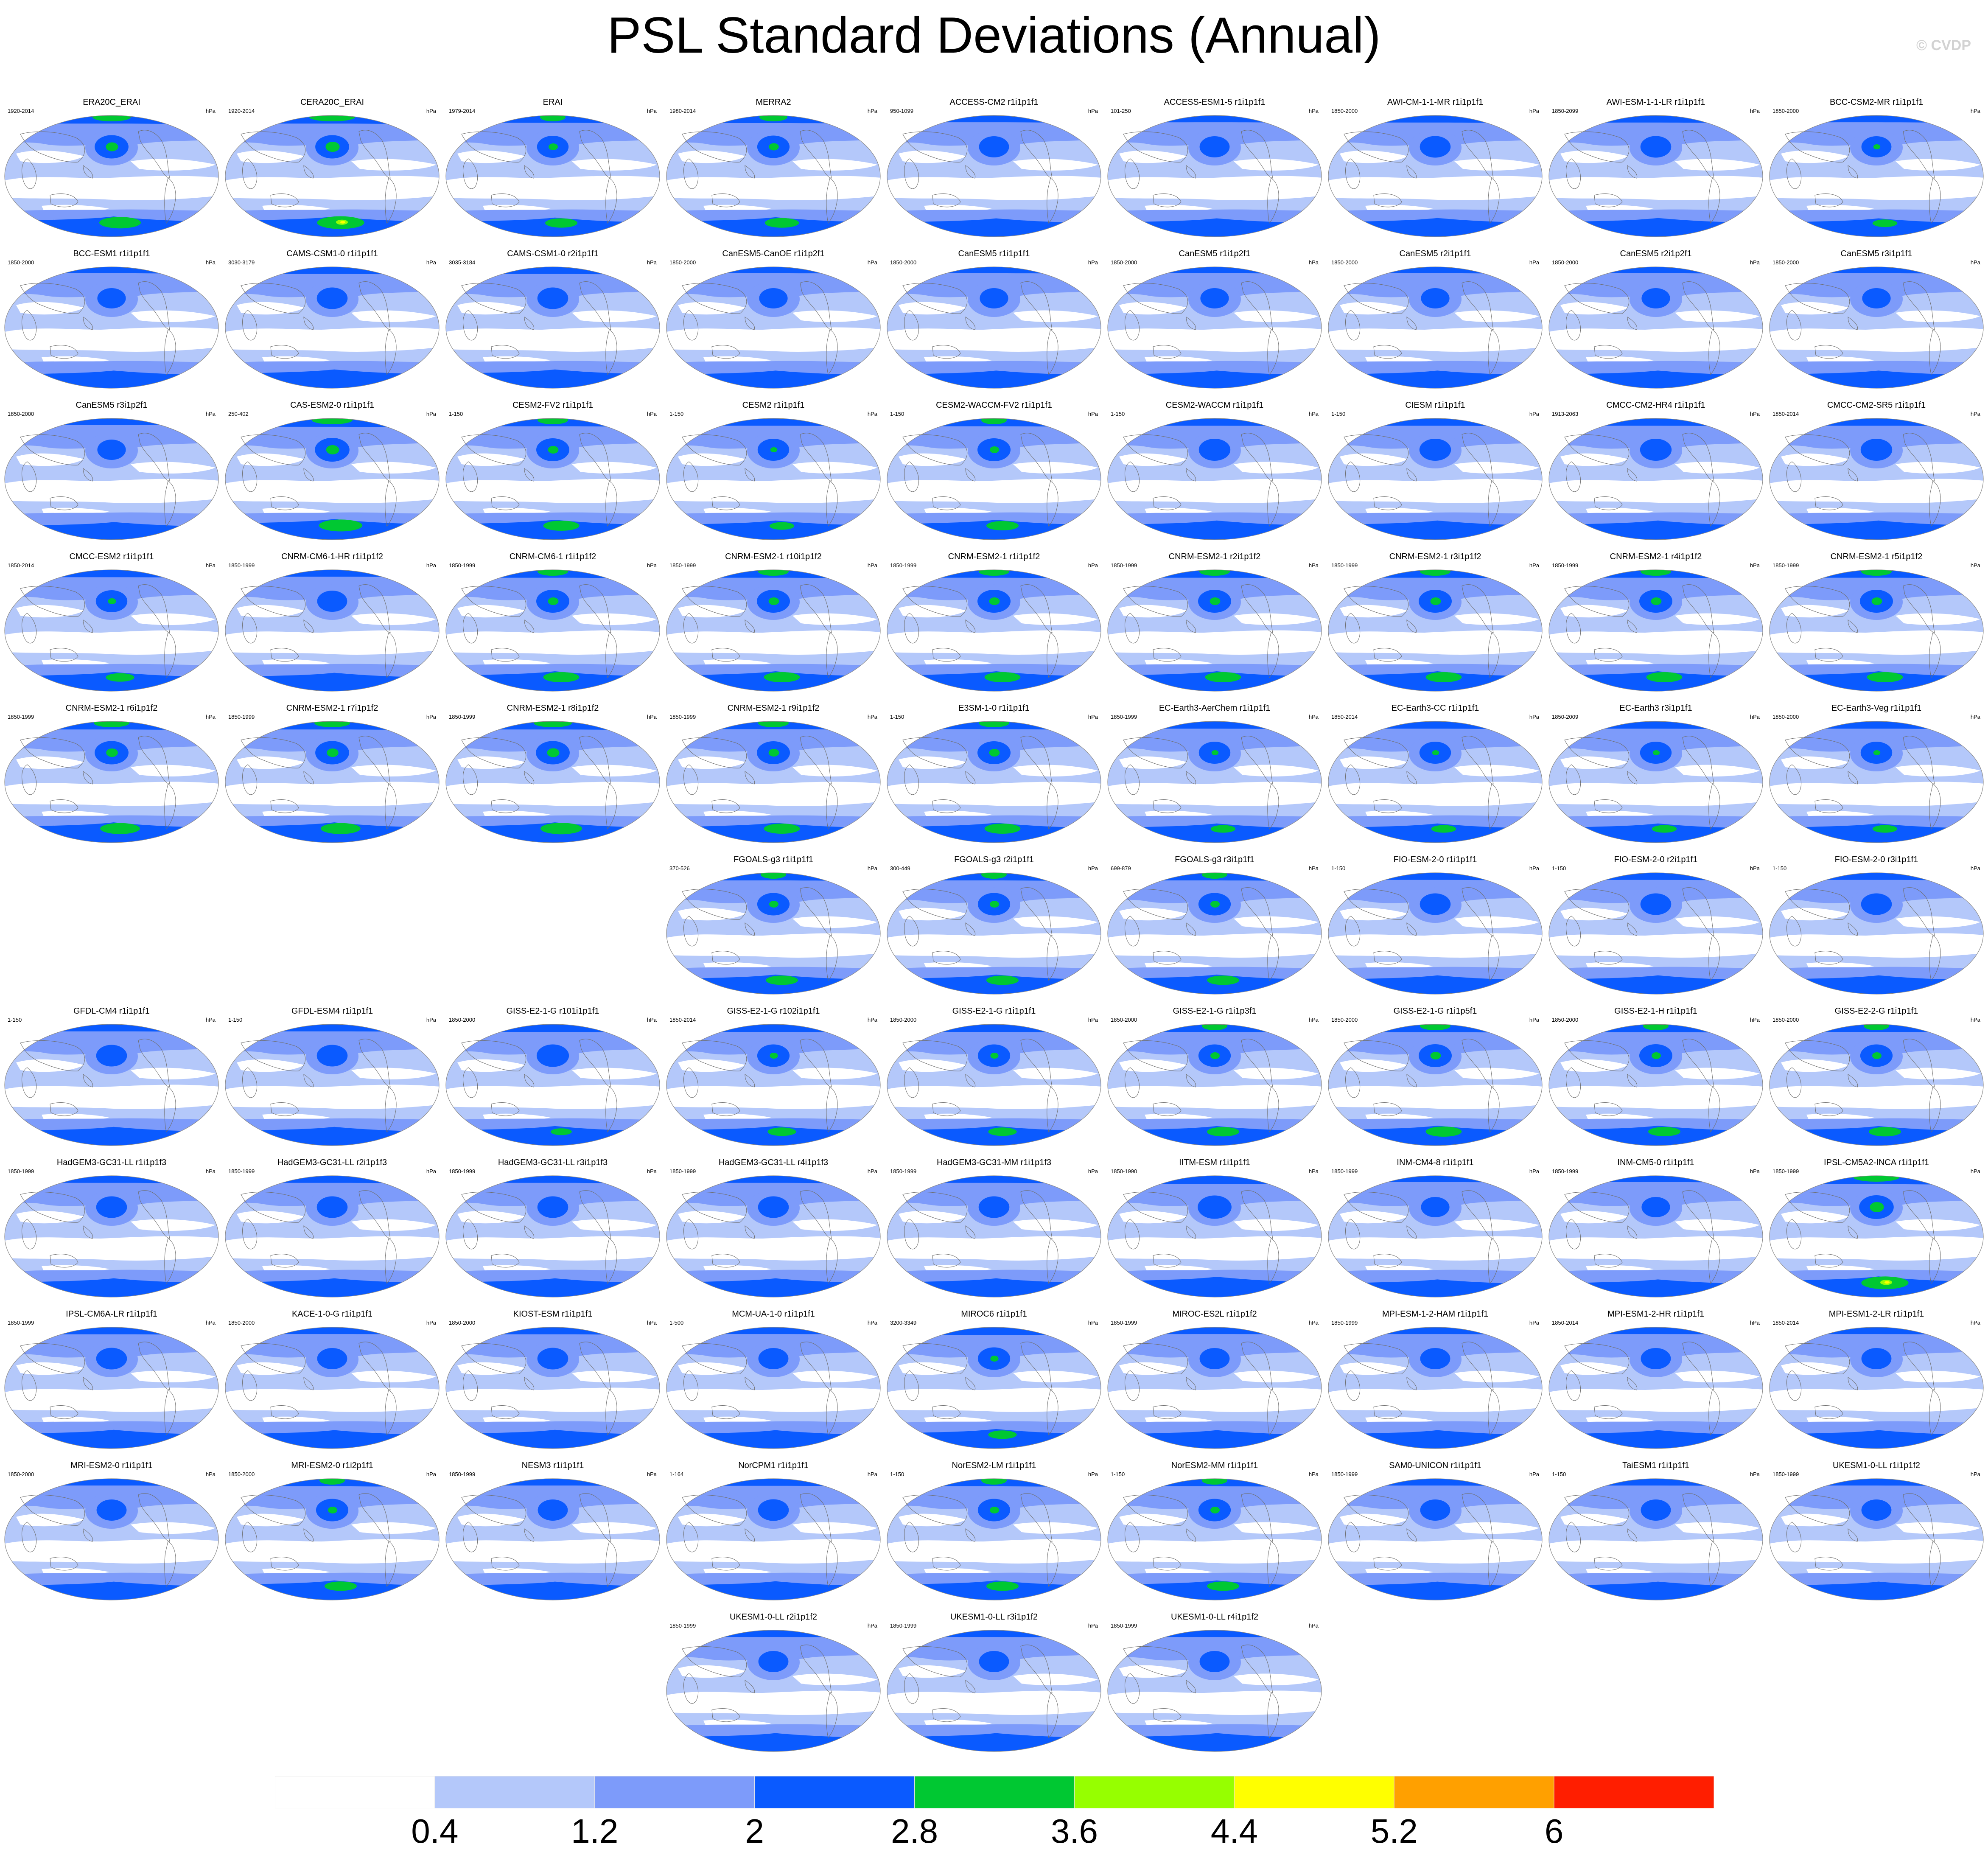 Image resolution: width=1988 pixels, height=1858 pixels. What do you see at coordinates (332, 1465) in the screenshot?
I see `panel-title: MRI-ESM2-0 r1i2p1f1` at bounding box center [332, 1465].